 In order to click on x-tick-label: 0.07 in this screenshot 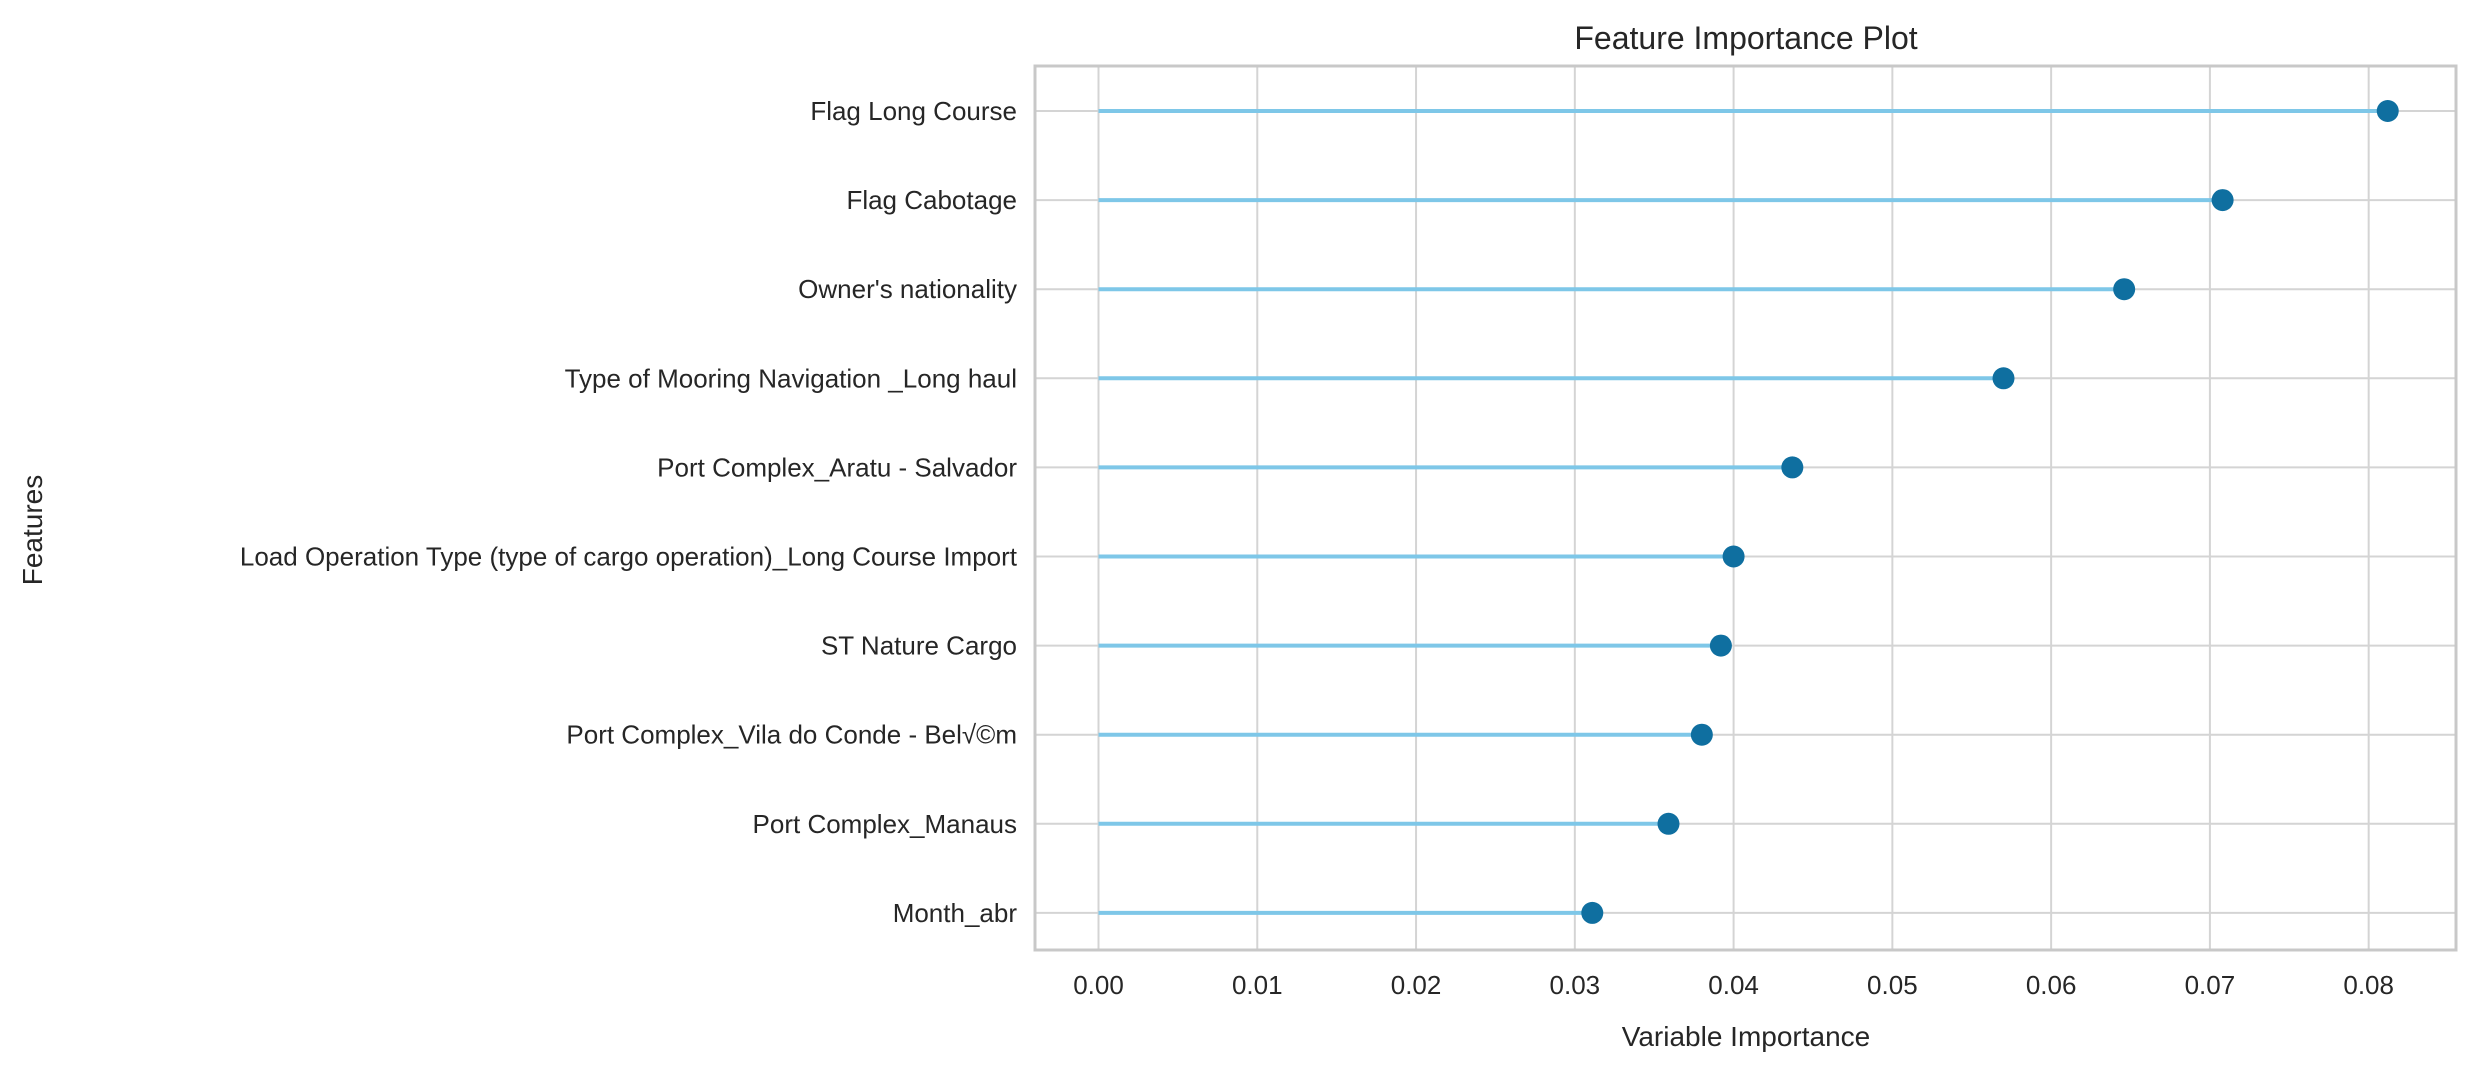, I will do `click(2210, 985)`.